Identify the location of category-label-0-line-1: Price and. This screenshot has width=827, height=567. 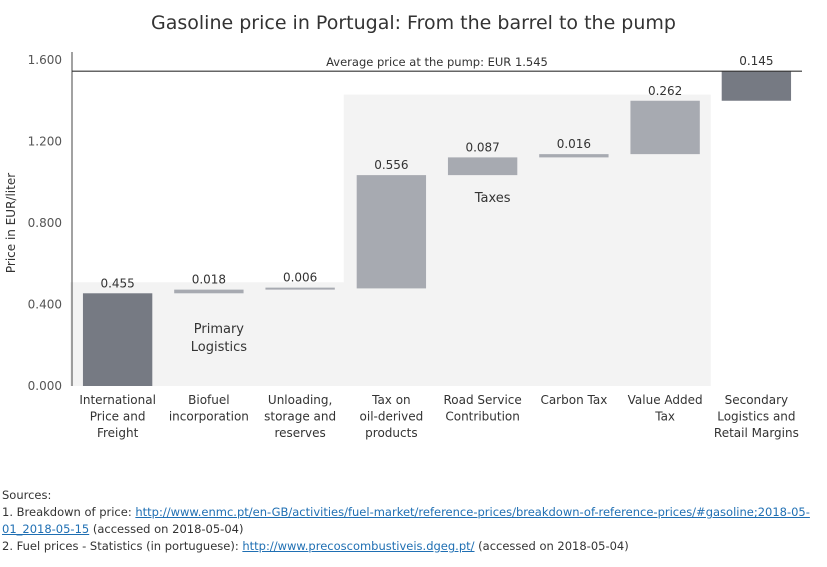
(118, 417).